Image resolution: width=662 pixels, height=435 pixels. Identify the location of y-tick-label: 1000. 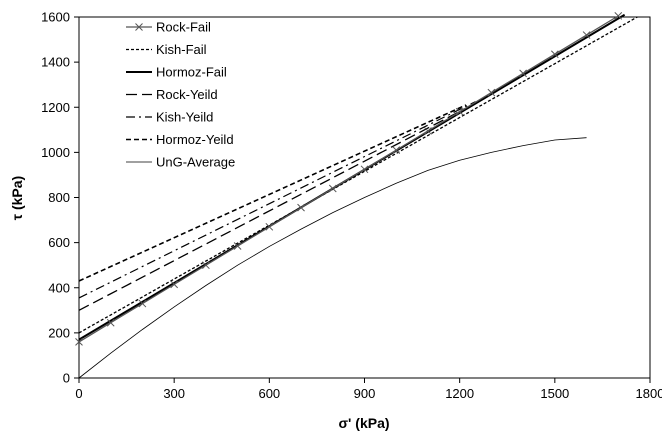
(55, 152).